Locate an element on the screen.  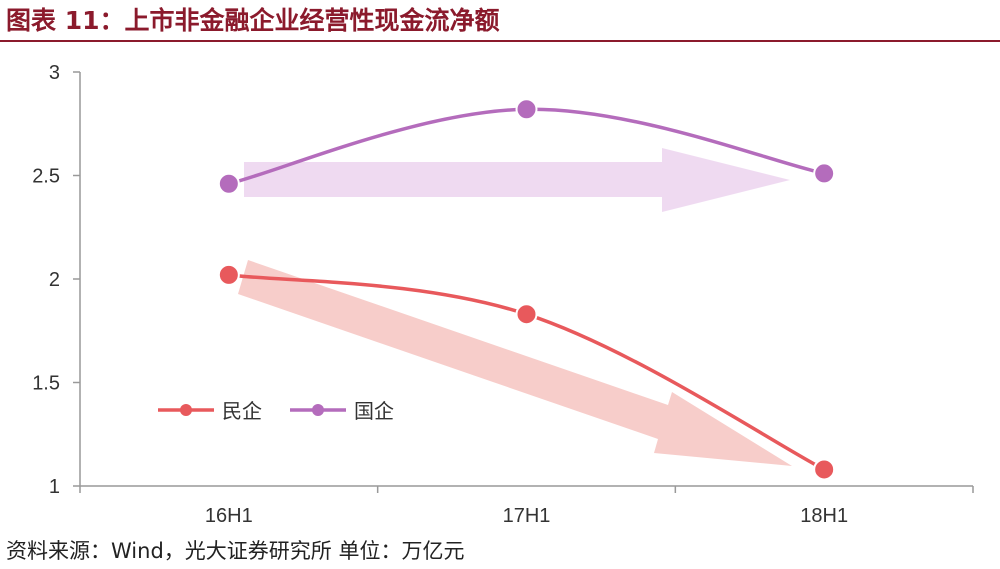
y-tick-label: 2 is located at coordinates (54, 280).